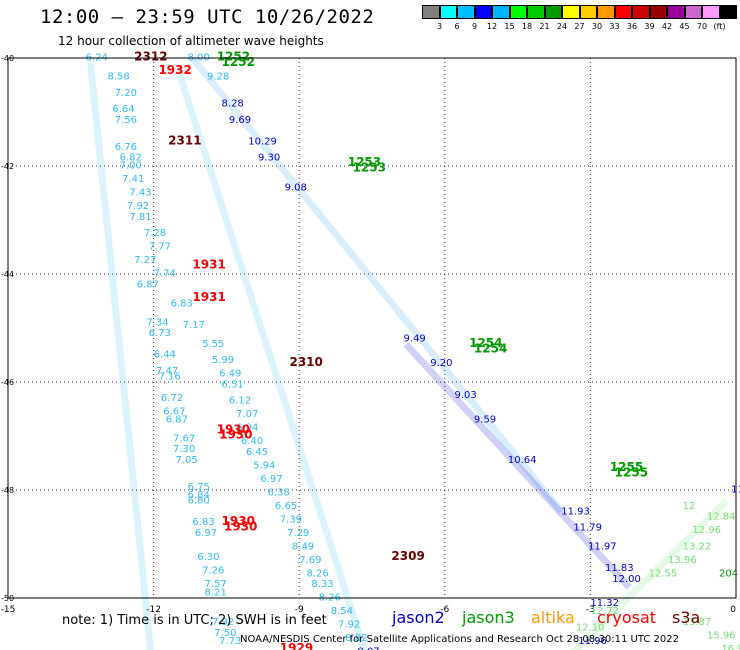  I want to click on wave-height-label: 6.45, so click(257, 452).